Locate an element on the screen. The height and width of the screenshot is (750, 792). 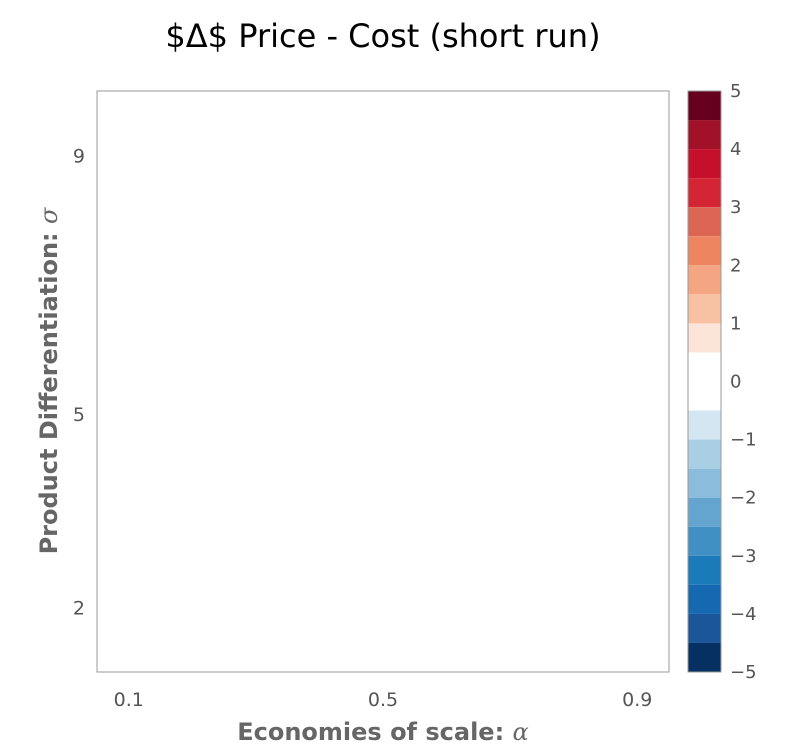
x-axis-label: Economies of scale: α is located at coordinates (383, 732).